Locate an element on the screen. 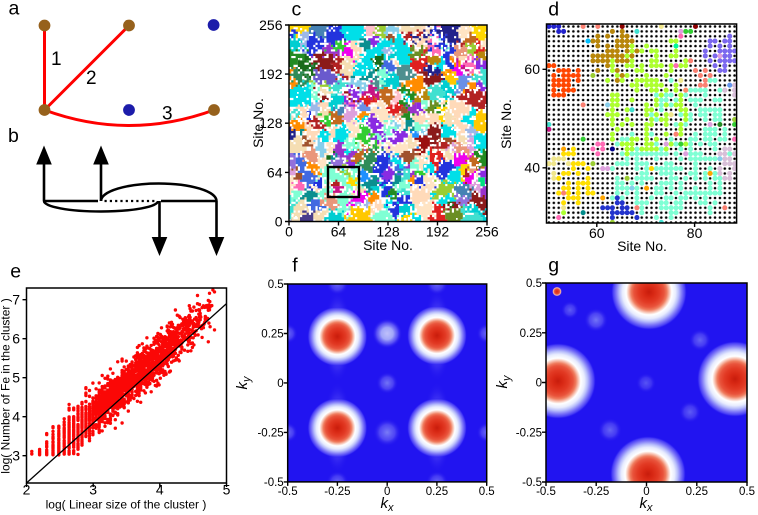 Image resolution: width=758 pixels, height=515 pixels. svg-text: 1 is located at coordinates (56, 59).